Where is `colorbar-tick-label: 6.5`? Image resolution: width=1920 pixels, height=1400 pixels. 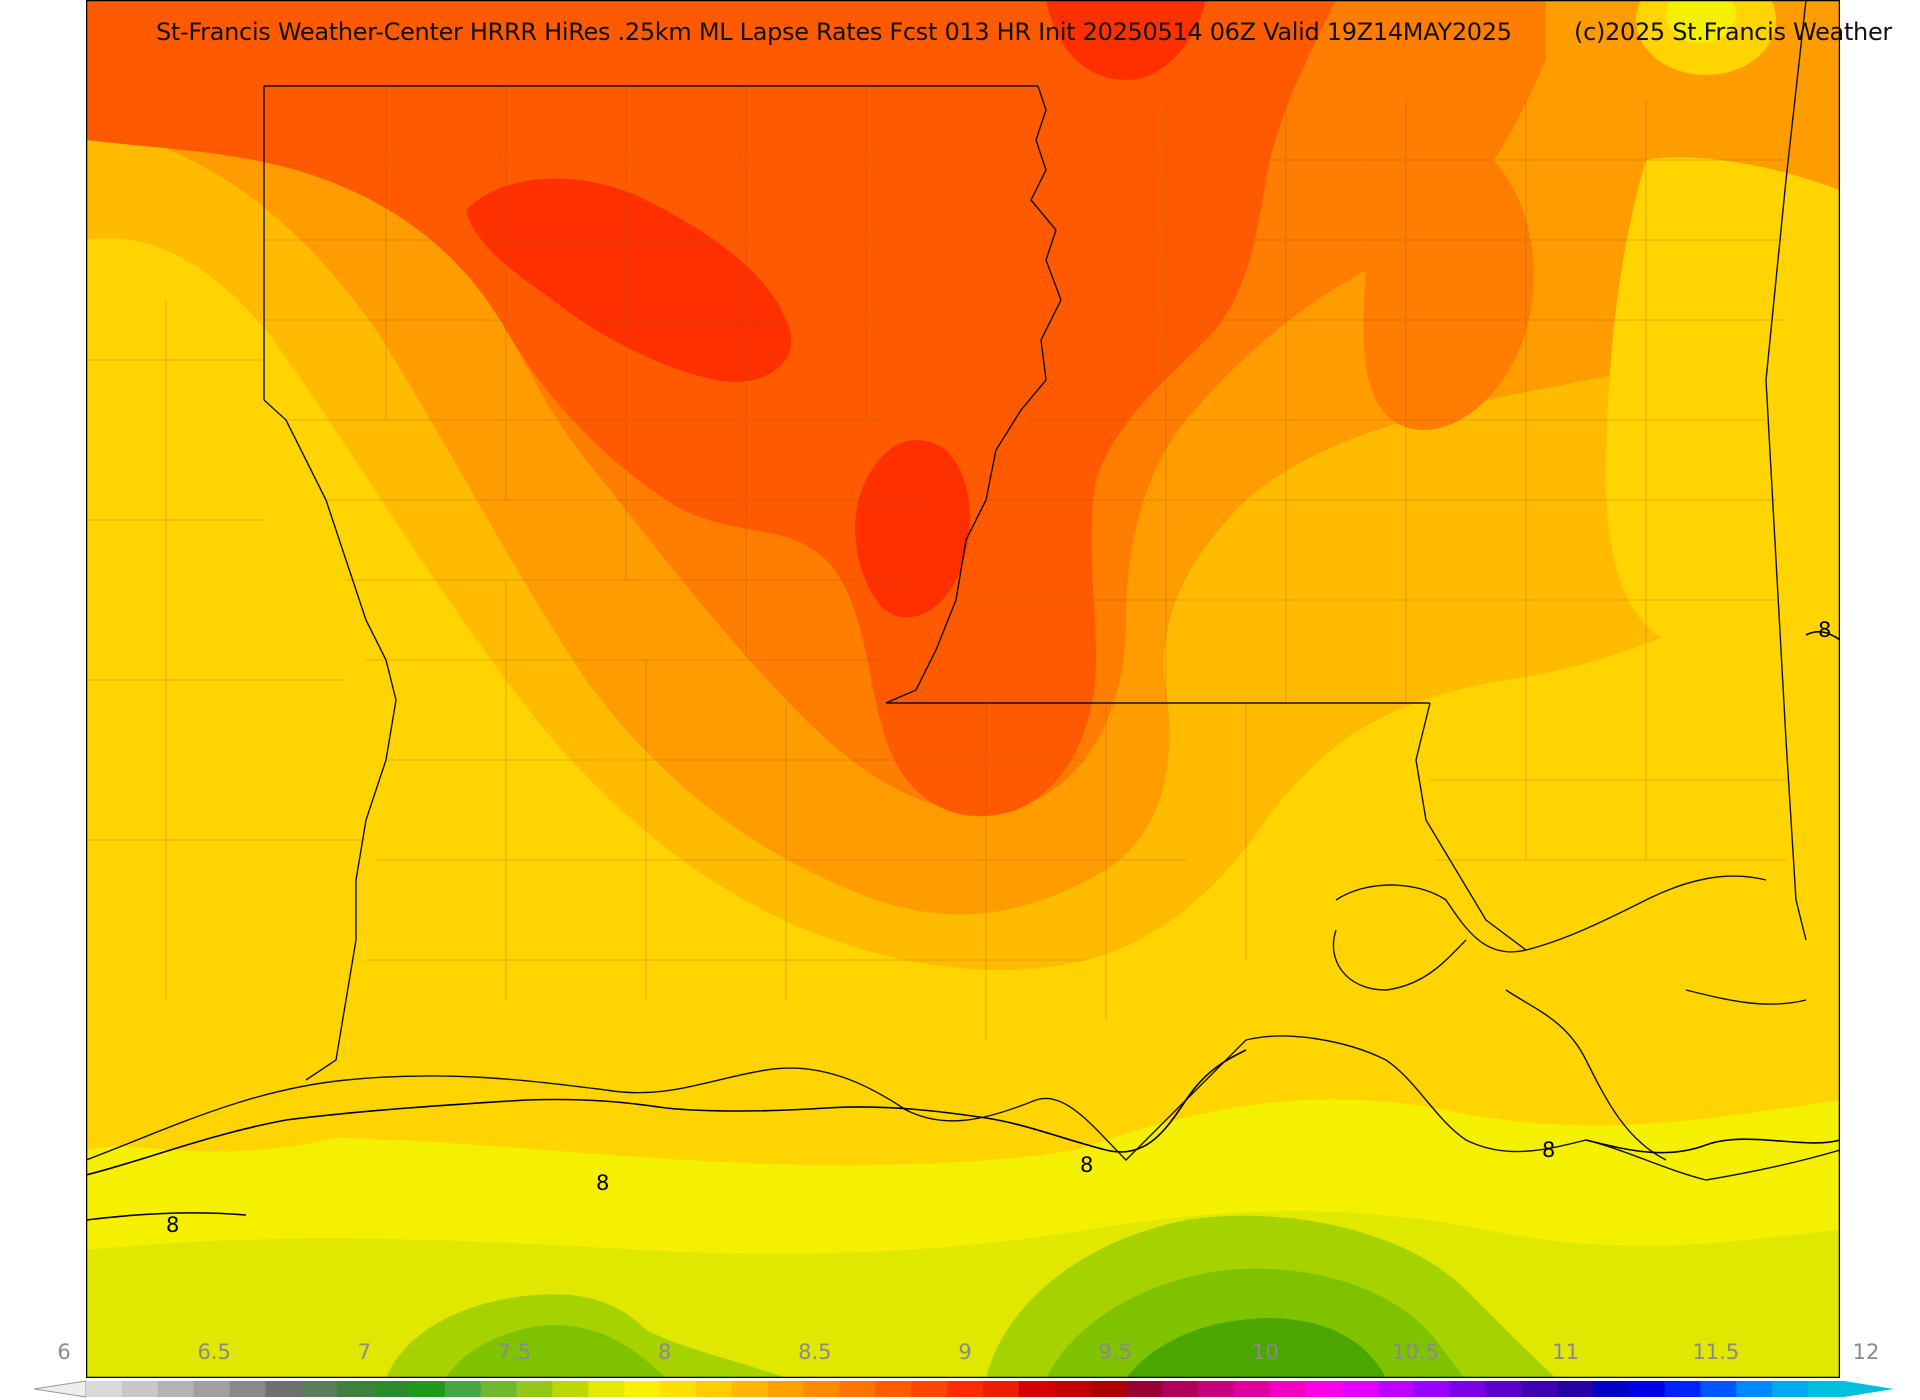 colorbar-tick-label: 6.5 is located at coordinates (214, 1352).